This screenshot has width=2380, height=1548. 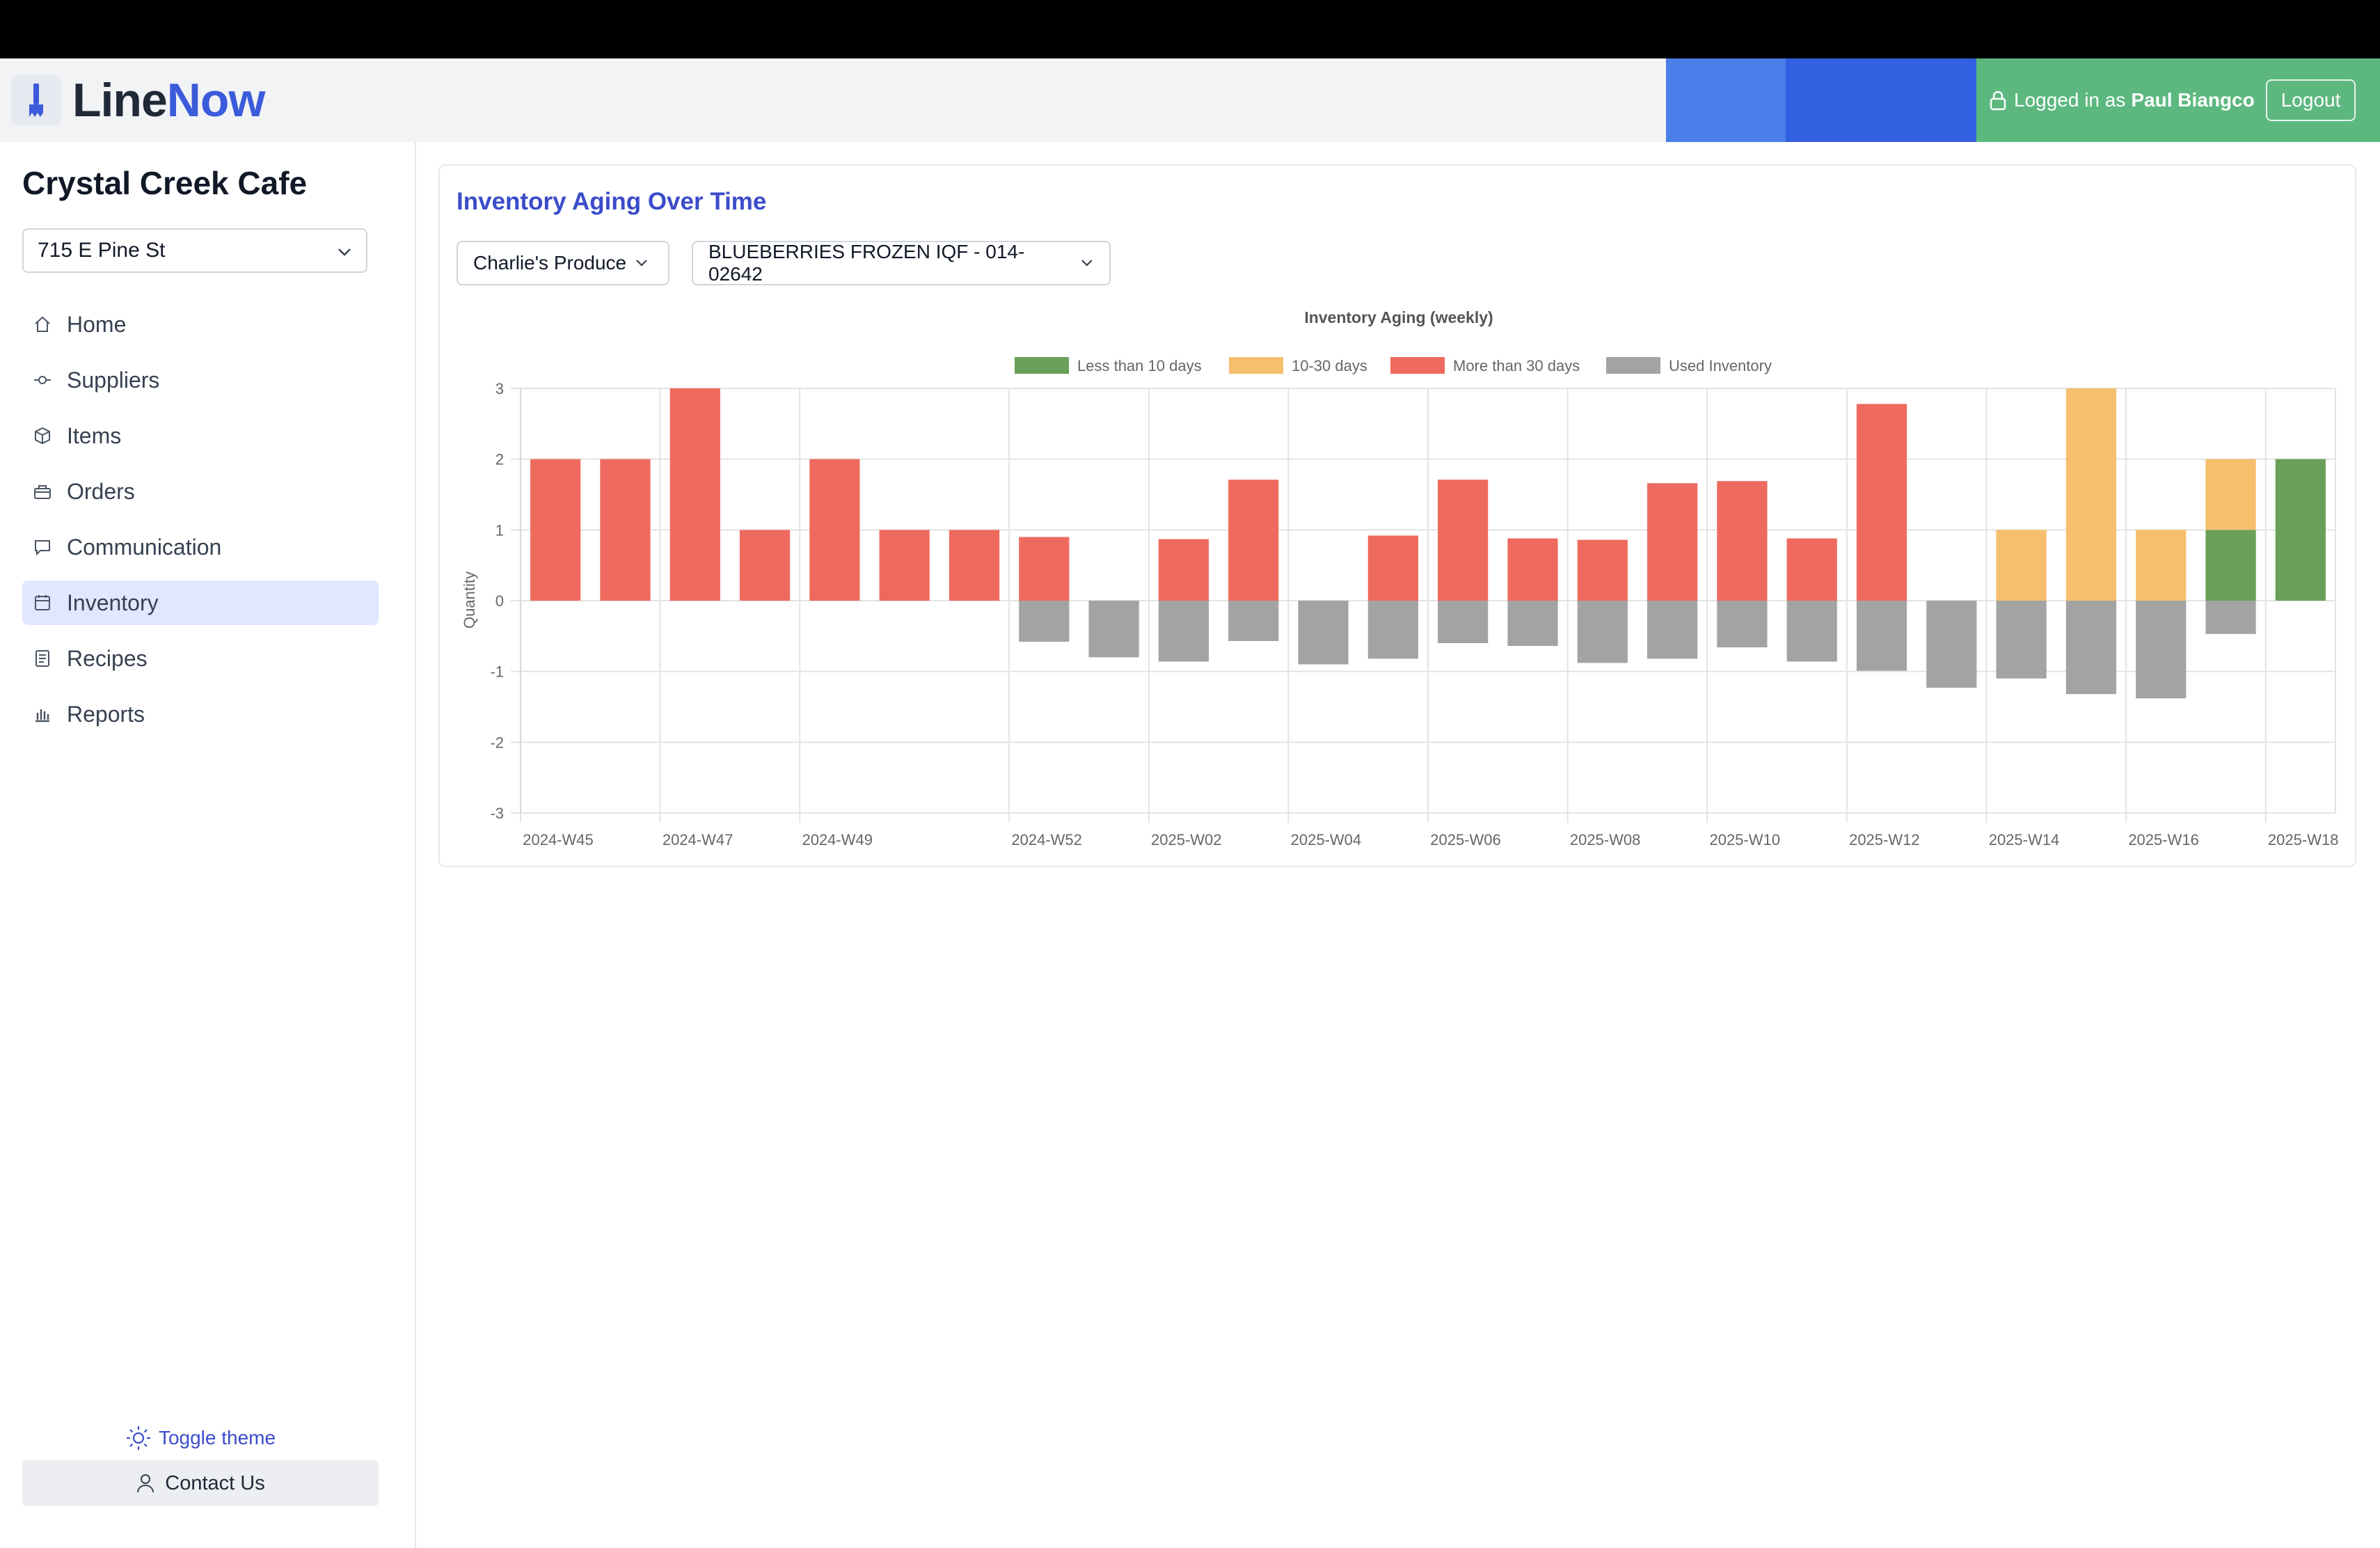 I want to click on y-tick-label: 0, so click(x=499, y=601).